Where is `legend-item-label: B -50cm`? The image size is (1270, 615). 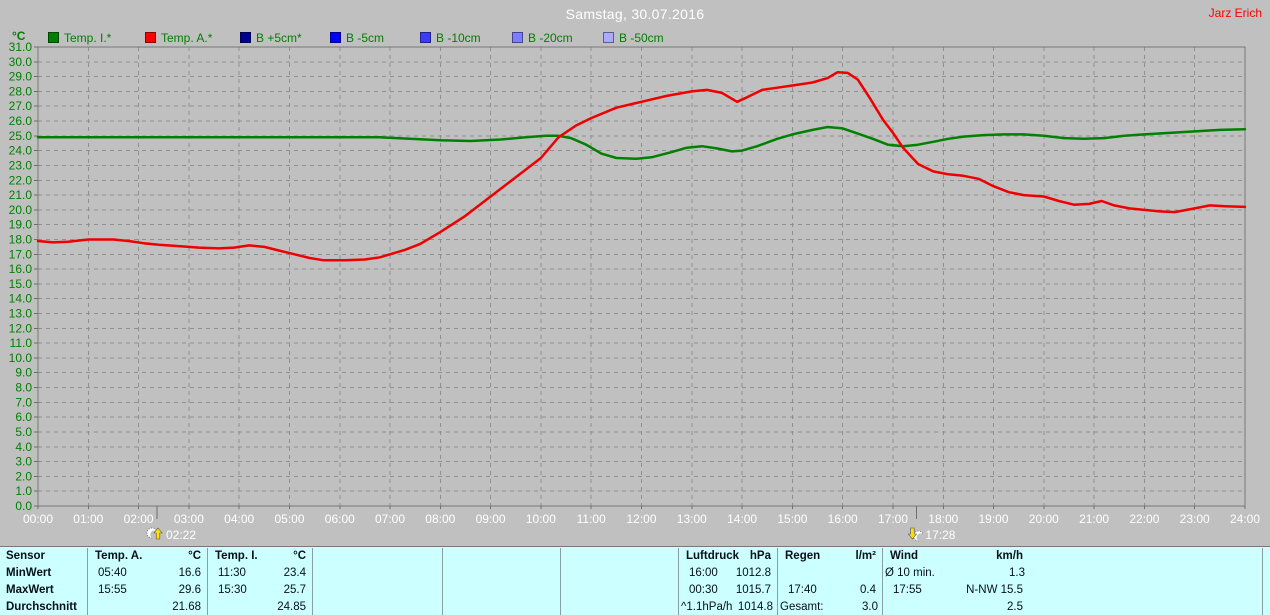
legend-item-label: B -50cm is located at coordinates (641, 38).